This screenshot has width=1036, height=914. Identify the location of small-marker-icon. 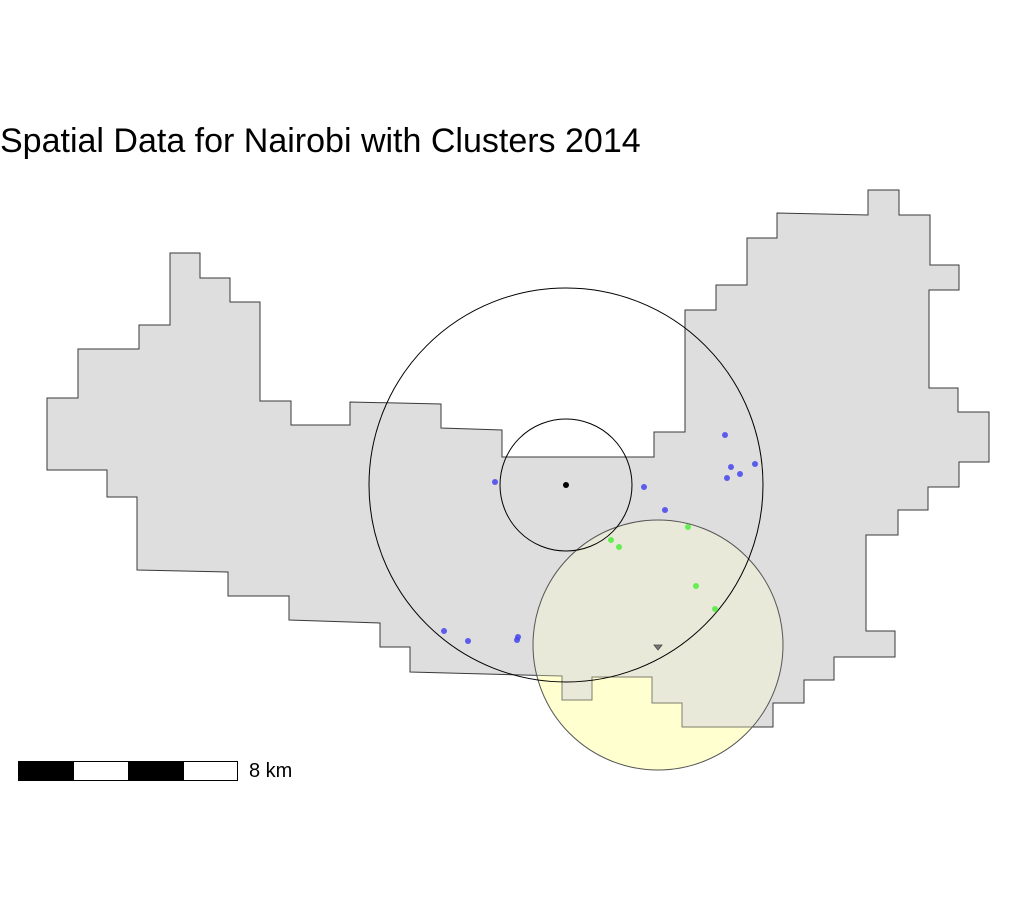
(658, 647).